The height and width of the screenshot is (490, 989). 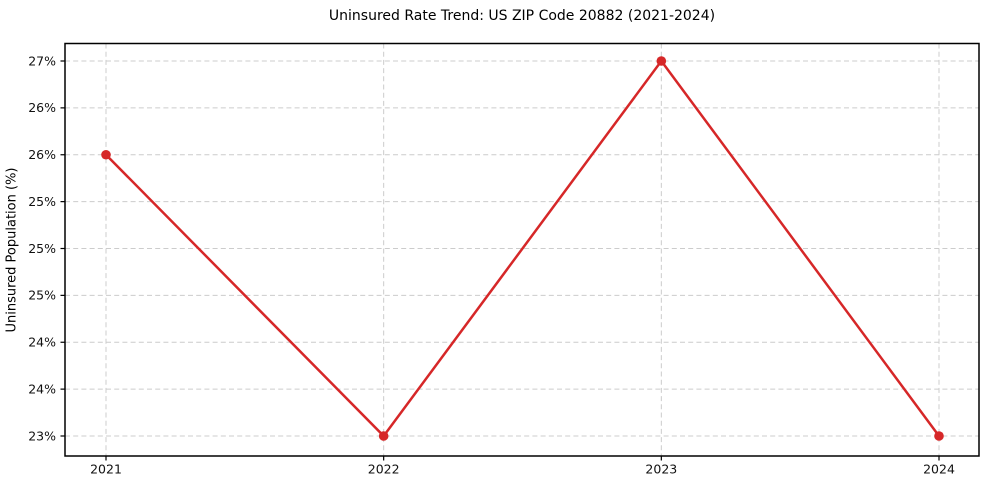 I want to click on x-tick-label: 2023, so click(x=661, y=469).